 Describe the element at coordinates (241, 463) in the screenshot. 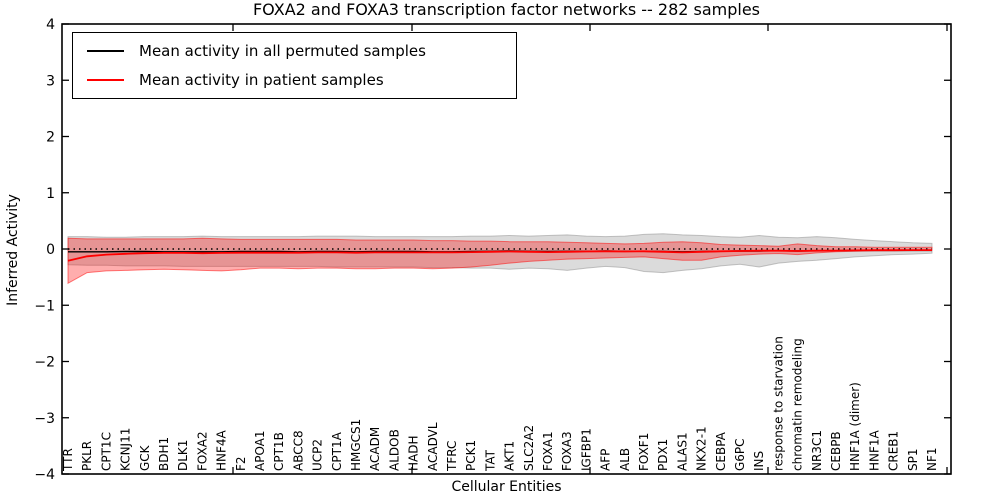

I see `x-tick-label: F2` at that location.